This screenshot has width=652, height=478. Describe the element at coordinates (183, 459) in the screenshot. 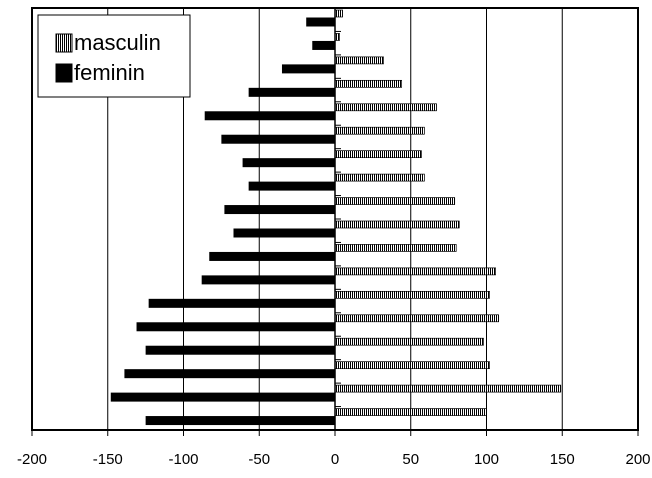

I see `x-tick-label: -100` at that location.